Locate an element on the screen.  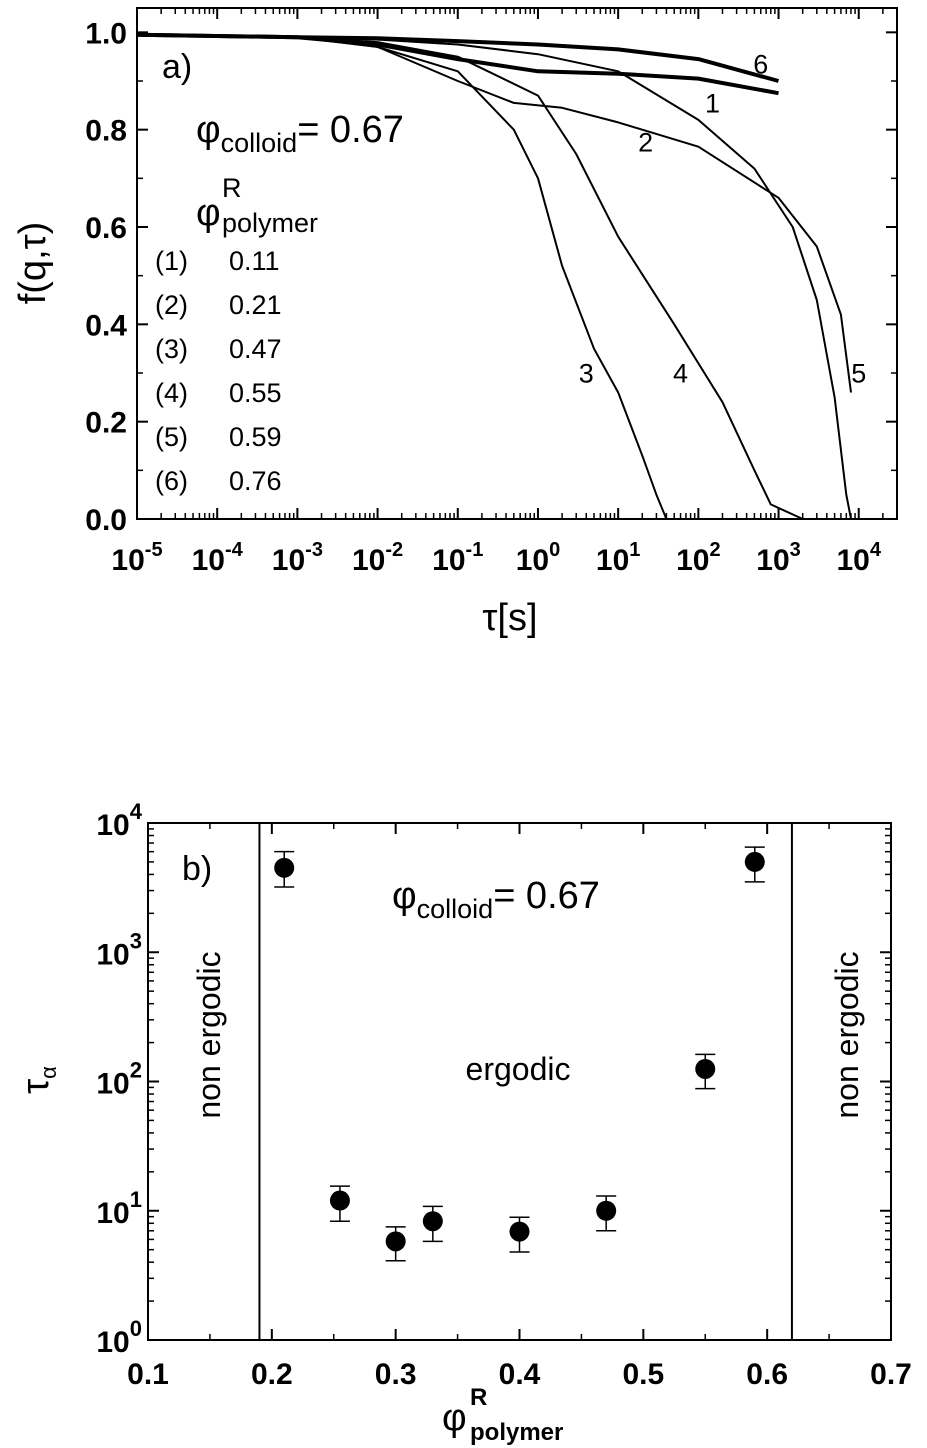
series-label-5: 5 is located at coordinates (858, 374).